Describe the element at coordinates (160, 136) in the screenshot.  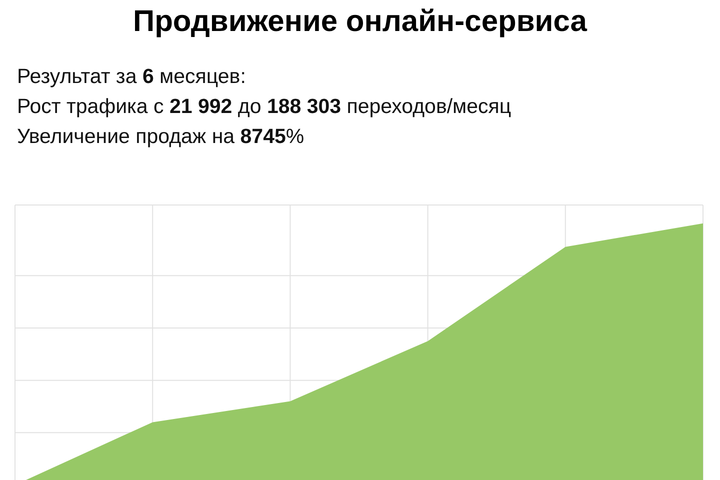
I see `text: Увеличение продаж на 8745%` at that location.